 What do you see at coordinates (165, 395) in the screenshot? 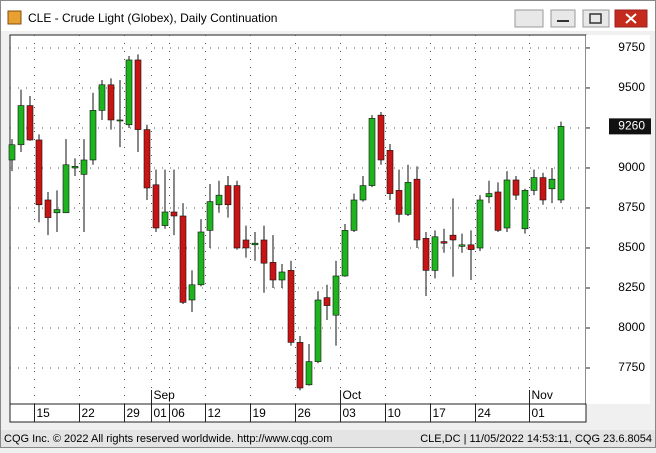
I see `month-label: Sep` at bounding box center [165, 395].